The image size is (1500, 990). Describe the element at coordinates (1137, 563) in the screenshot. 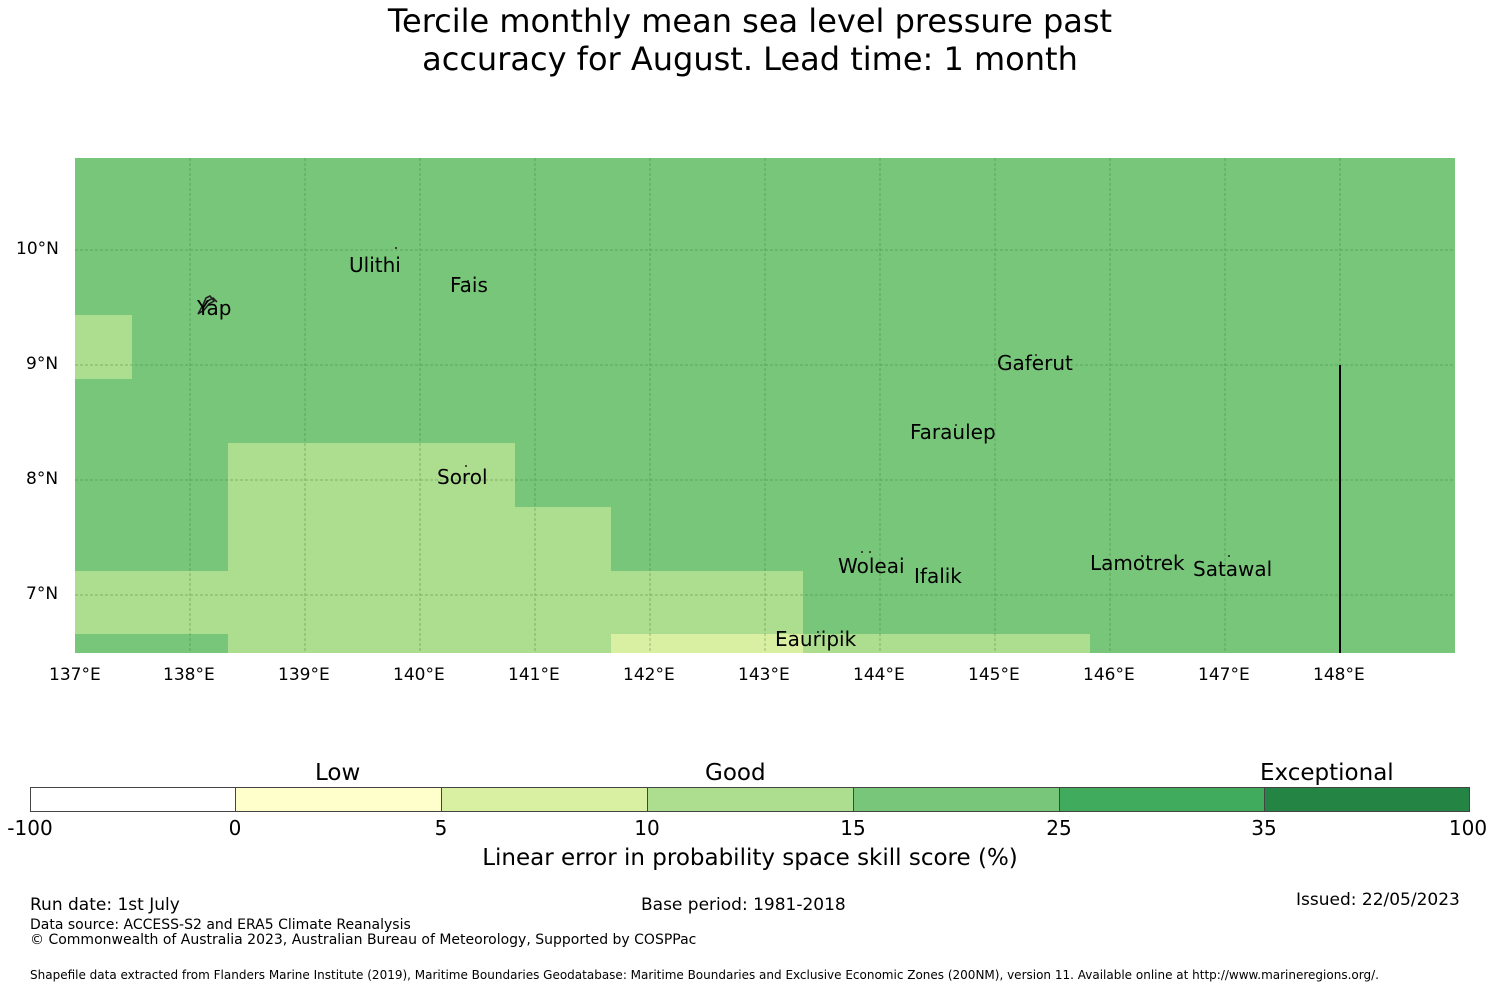

I see `place-lamotrek: Lamotrek` at that location.